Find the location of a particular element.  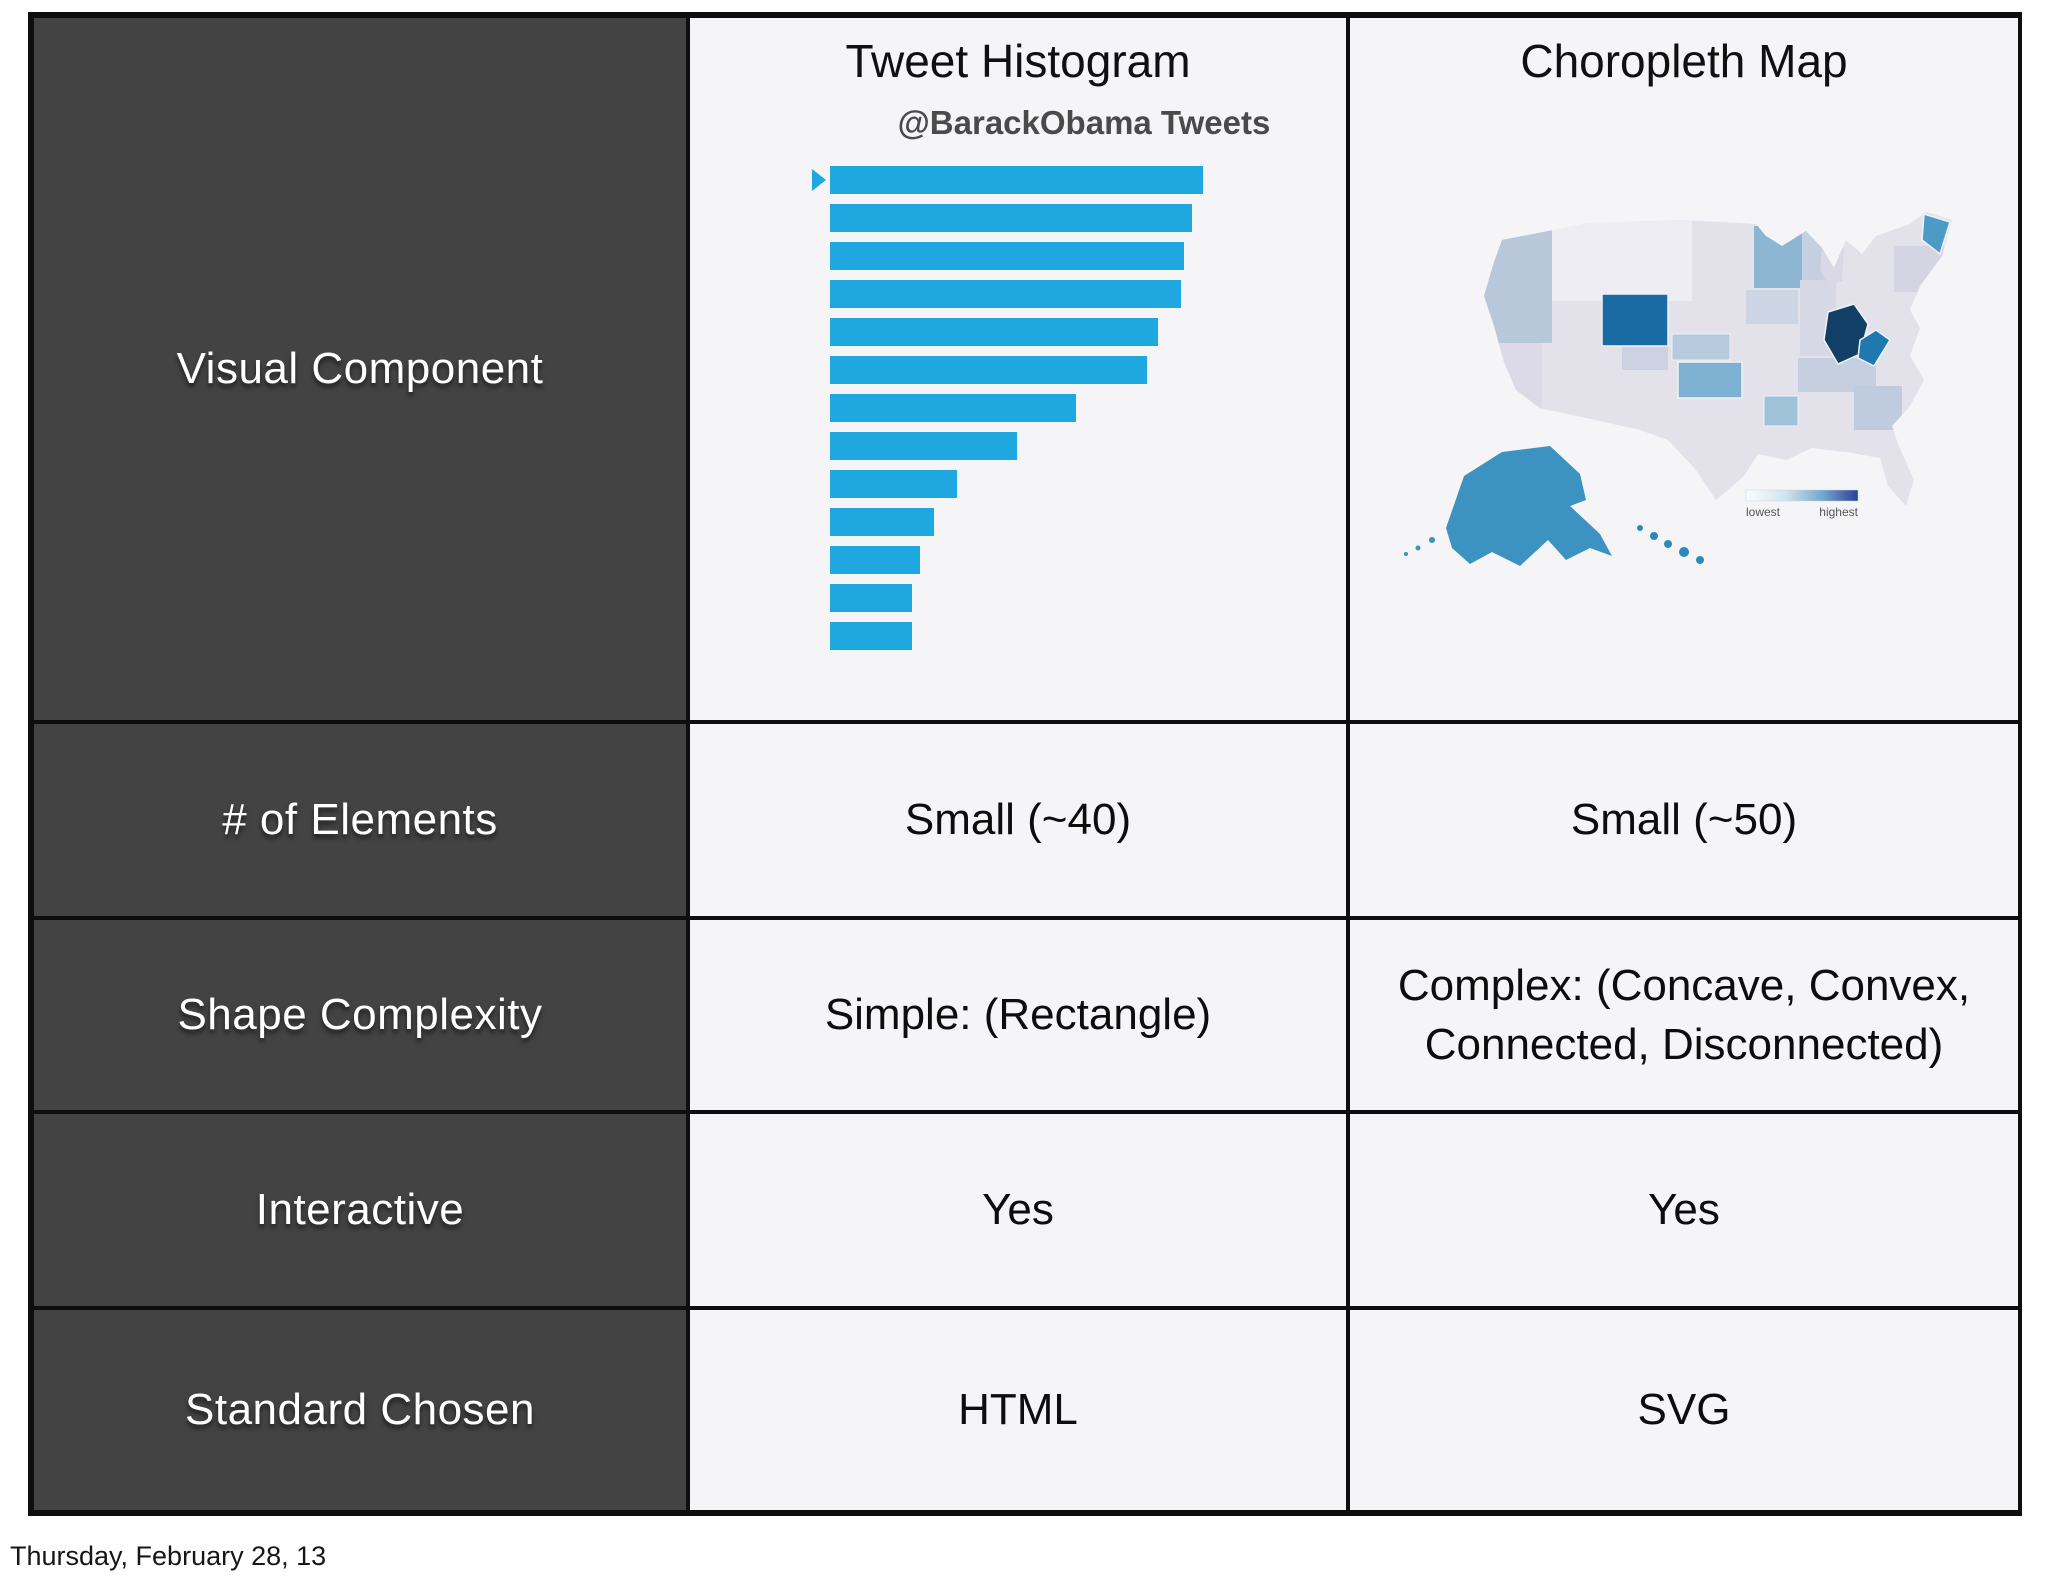

row-label: # of Elements is located at coordinates (360, 819).